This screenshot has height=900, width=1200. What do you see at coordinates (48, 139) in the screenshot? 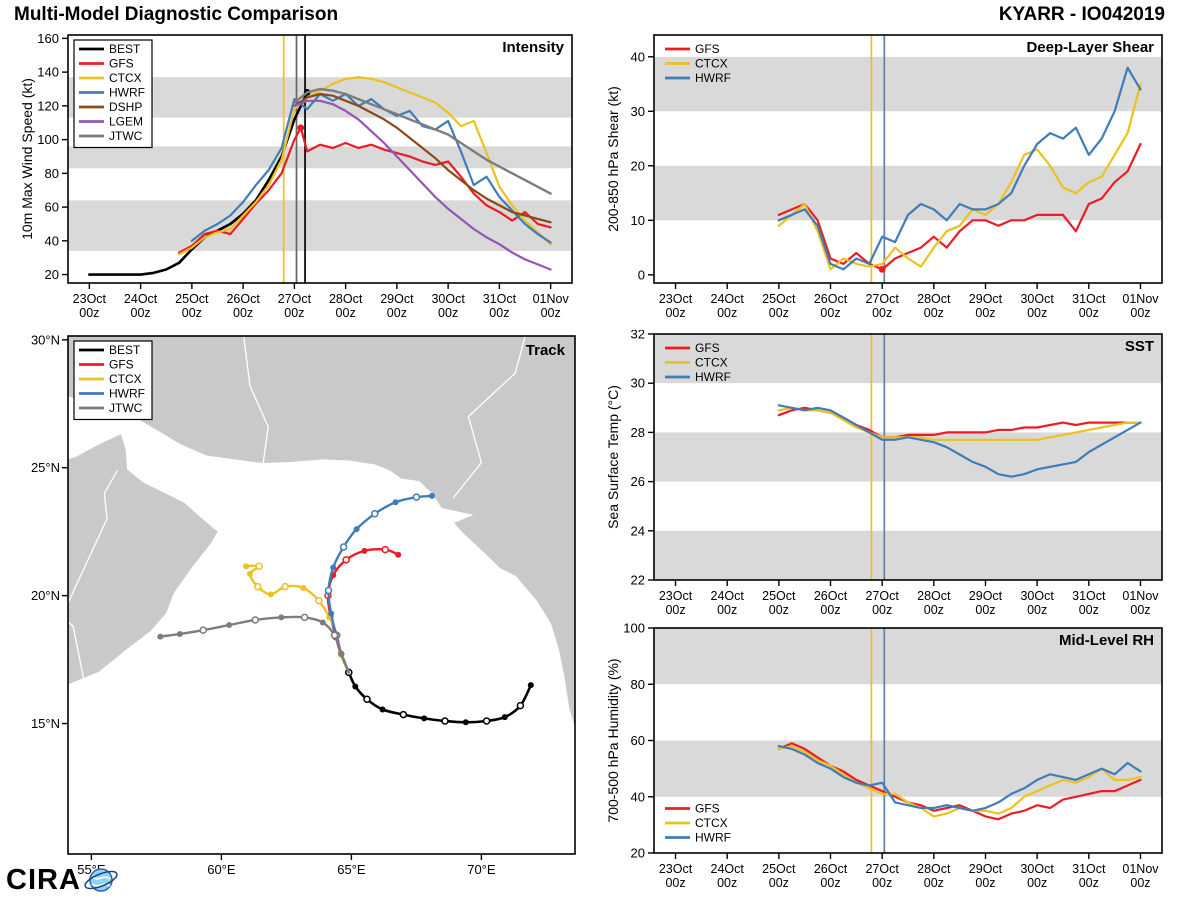
I see `svg-text: 100` at bounding box center [48, 139].